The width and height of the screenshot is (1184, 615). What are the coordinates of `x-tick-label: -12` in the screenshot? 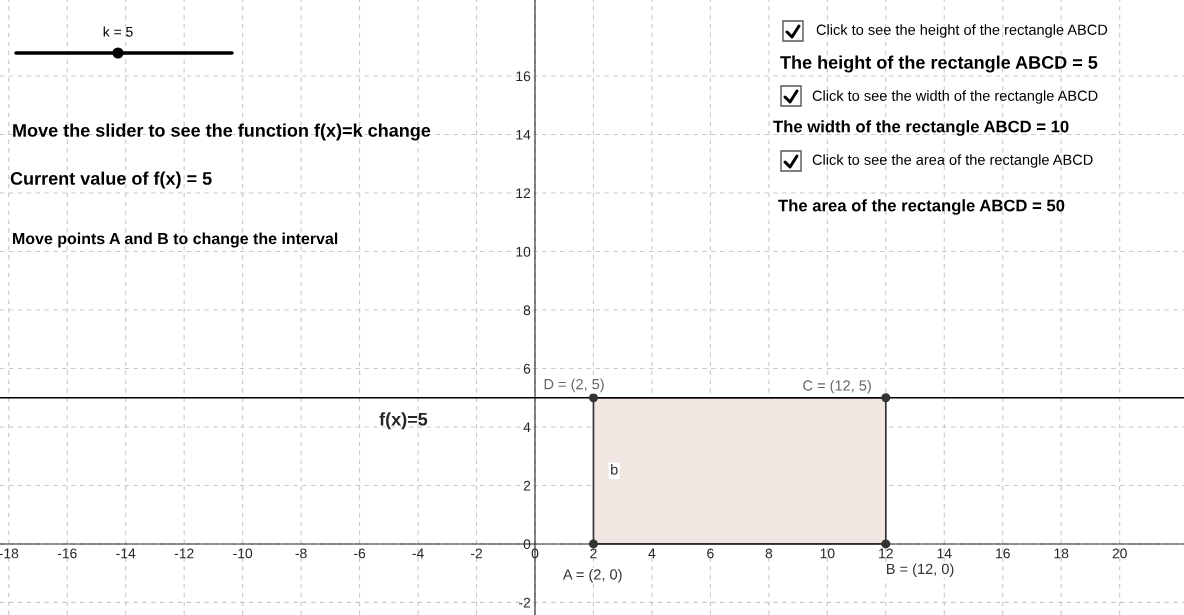 It's located at (184, 553).